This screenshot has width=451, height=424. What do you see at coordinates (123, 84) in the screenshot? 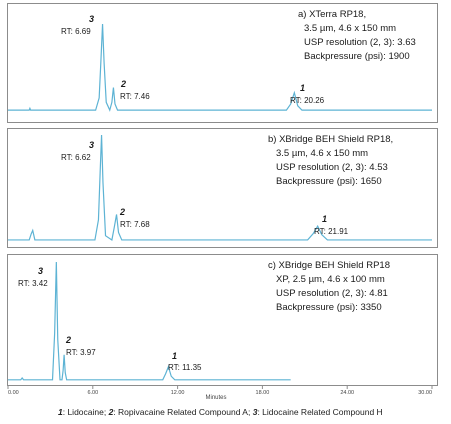
I see `panel-a-peak-2-number: 2` at bounding box center [123, 84].